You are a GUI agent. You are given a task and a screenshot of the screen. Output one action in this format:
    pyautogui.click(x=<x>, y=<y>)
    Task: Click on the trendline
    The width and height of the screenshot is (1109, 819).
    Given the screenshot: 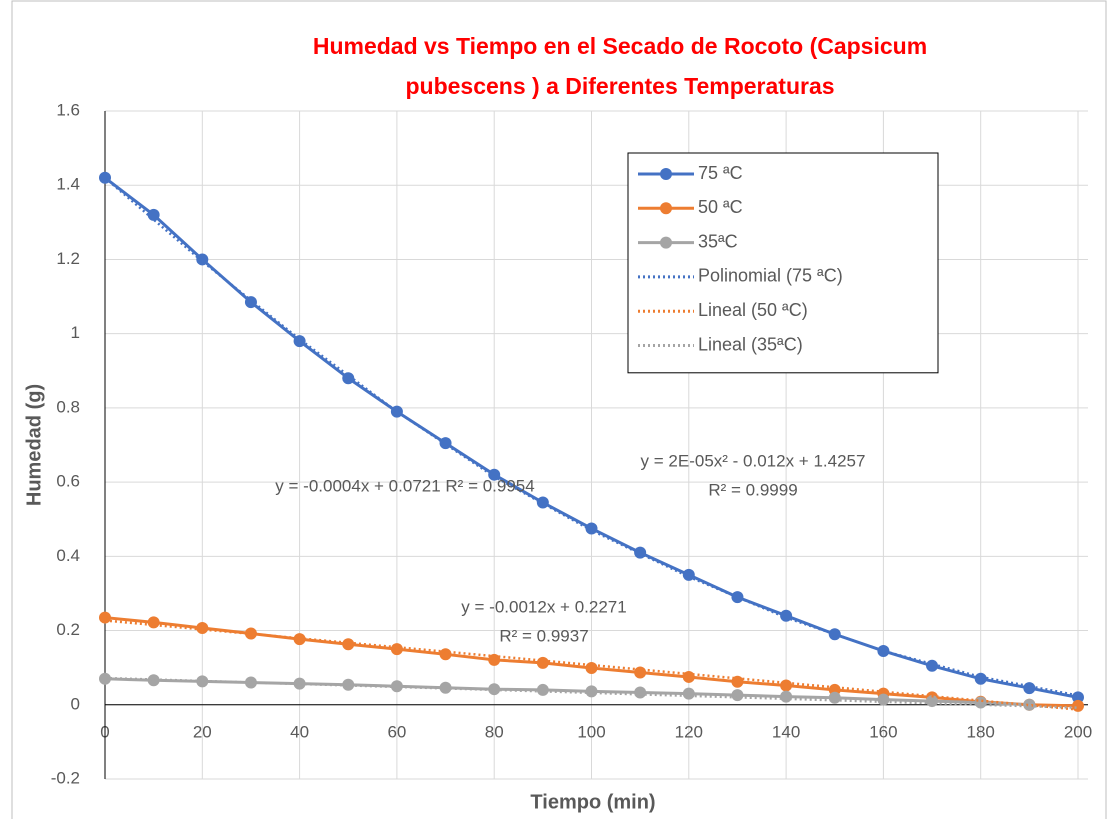 What is the action you would take?
    pyautogui.click(x=591, y=692)
    